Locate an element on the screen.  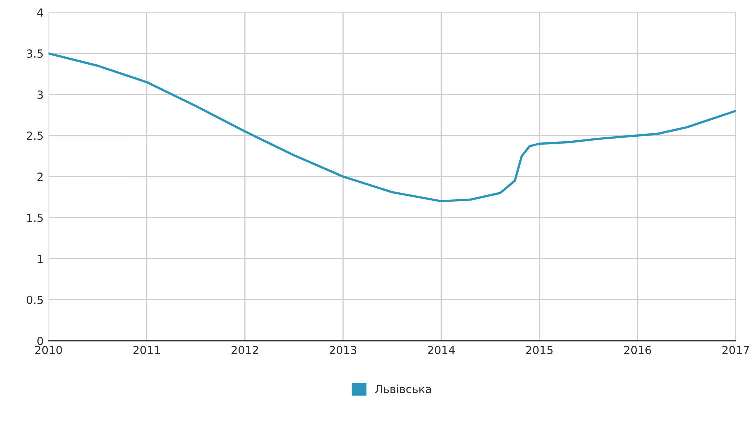
x-tick-label: 2011 is located at coordinates (147, 350).